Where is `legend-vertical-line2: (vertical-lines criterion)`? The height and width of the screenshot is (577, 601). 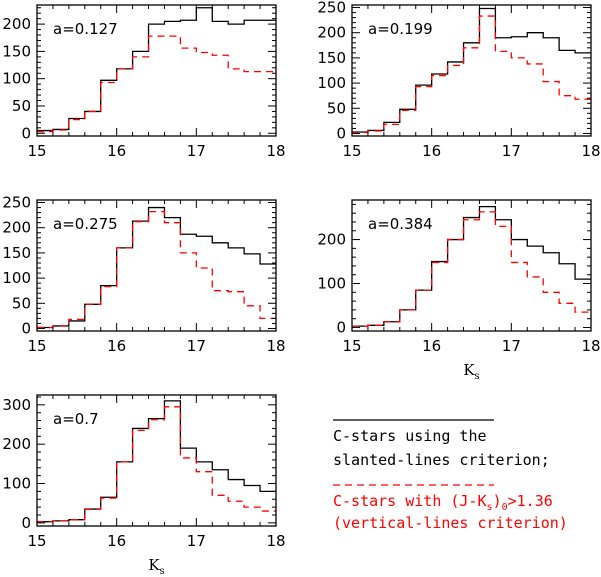
legend-vertical-line2: (vertical-lines criterion) is located at coordinates (450, 523).